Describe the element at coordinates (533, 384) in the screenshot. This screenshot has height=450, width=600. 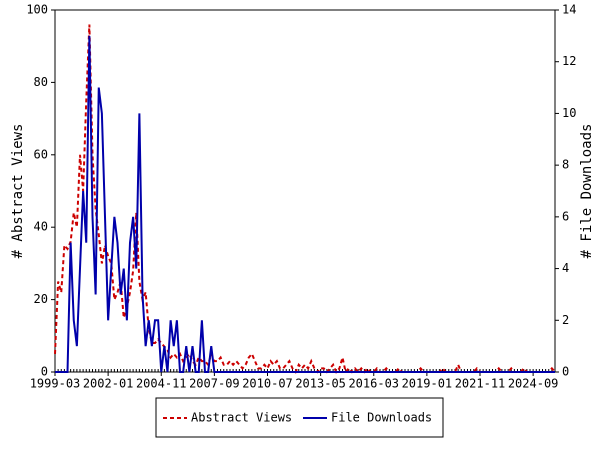
I see `x-tick-label: 2024-09` at that location.